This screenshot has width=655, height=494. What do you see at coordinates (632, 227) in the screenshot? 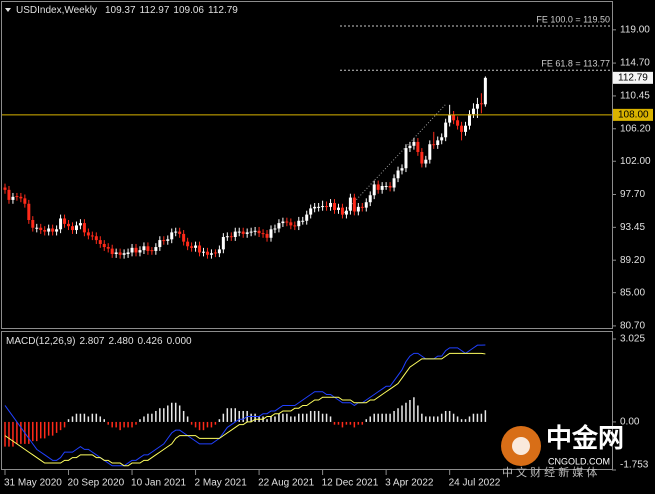
I see `y-tick-label: 93.45` at bounding box center [632, 227].